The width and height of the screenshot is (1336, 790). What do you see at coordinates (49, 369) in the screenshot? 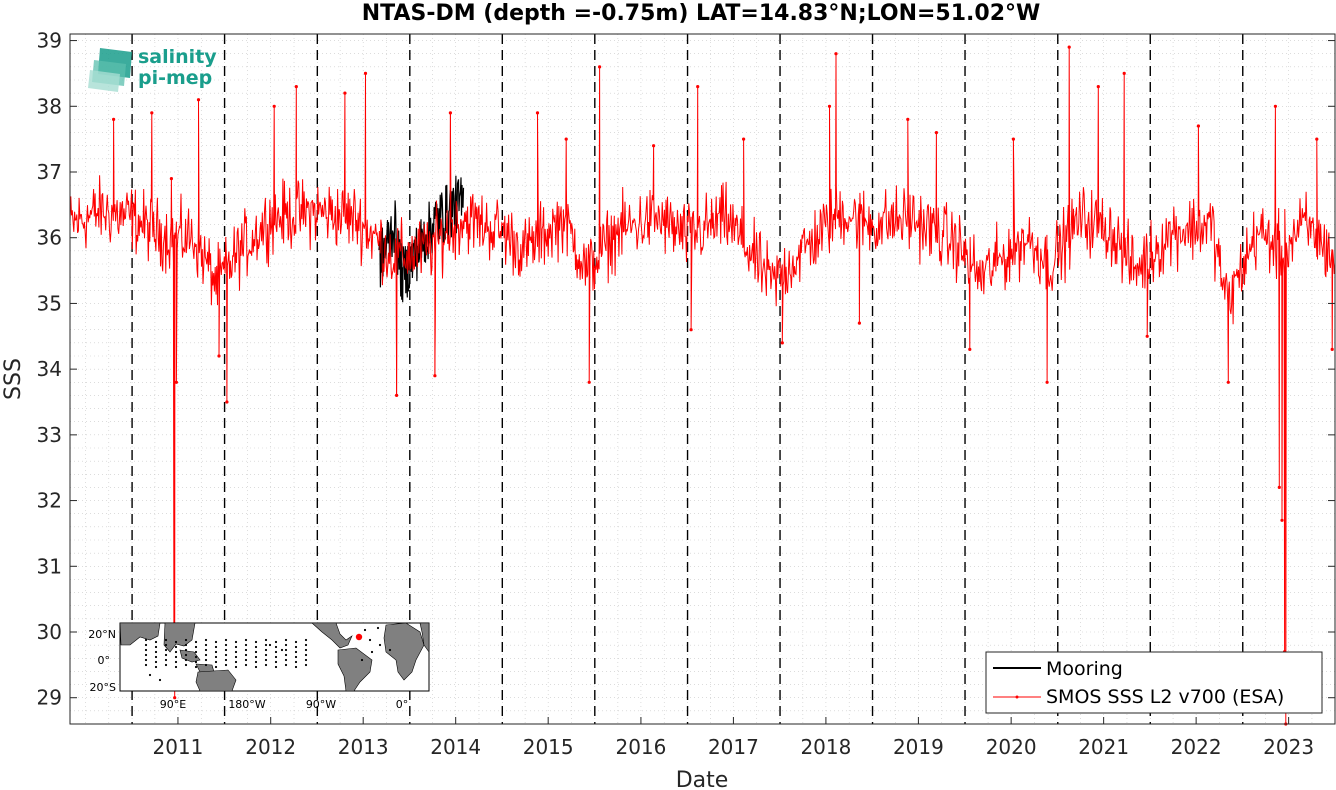
I see `y-tick-label: 34` at bounding box center [49, 369].